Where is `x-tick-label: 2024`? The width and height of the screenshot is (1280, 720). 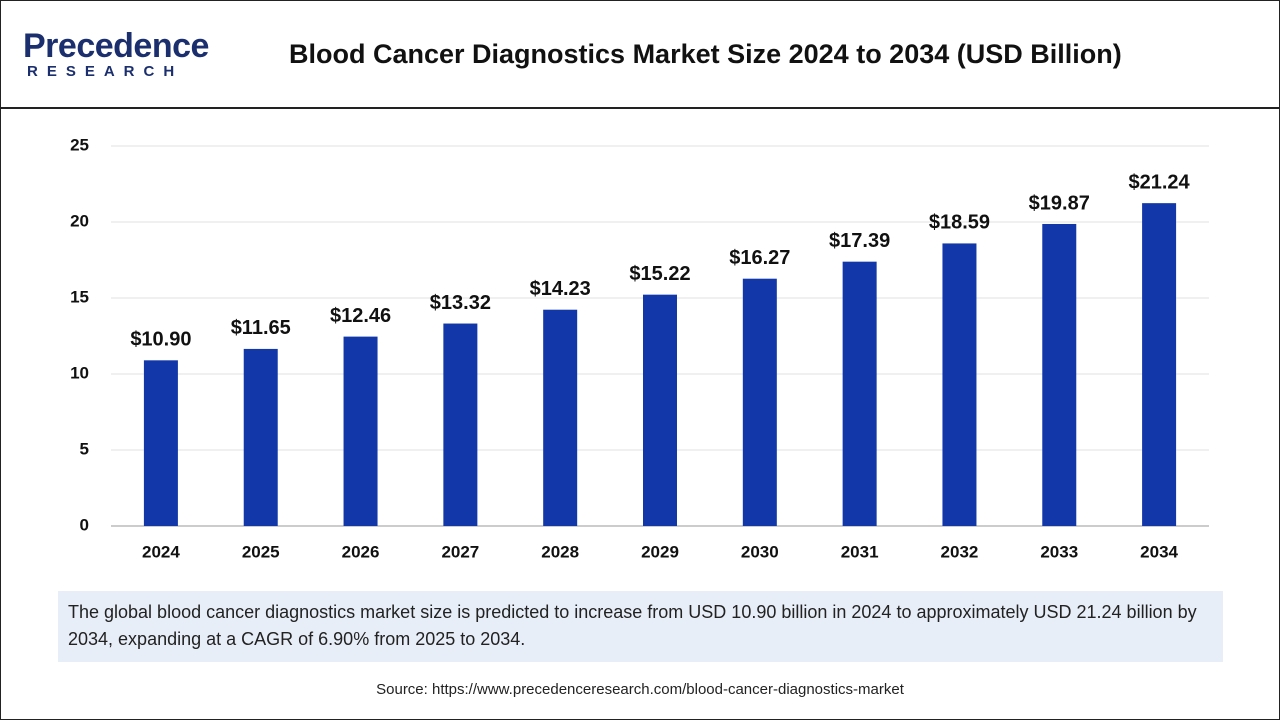
x-tick-label: 2024 is located at coordinates (161, 551).